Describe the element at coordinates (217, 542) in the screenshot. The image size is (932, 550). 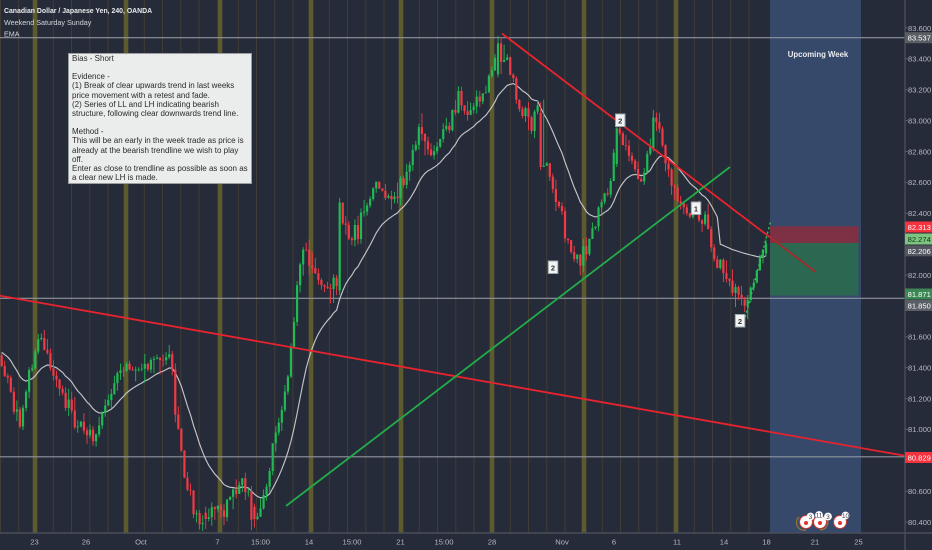
I see `svg-text: 7` at that location.